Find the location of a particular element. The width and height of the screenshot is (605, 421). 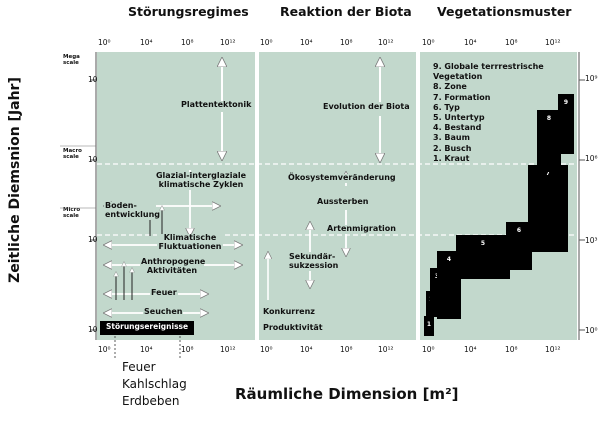

stoerungsereignisse-bar is located at coordinates (147, 328).